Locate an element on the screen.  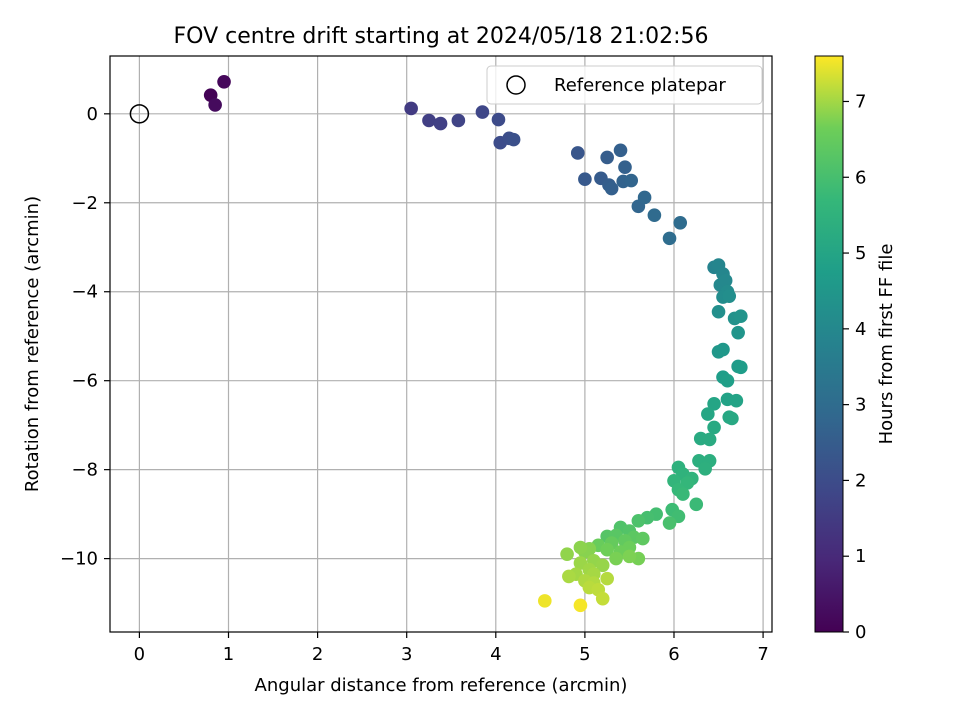
x-tick-label: 4 is located at coordinates (495, 654).